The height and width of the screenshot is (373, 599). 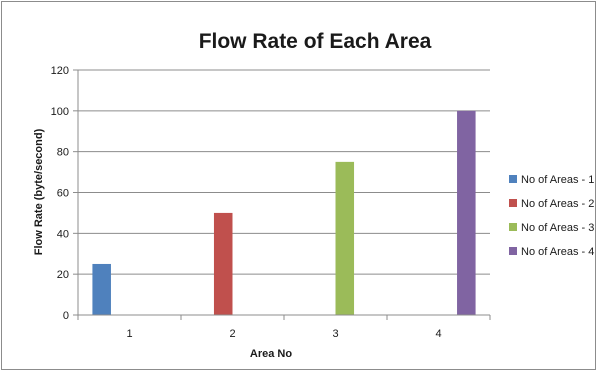 What do you see at coordinates (438, 334) in the screenshot?
I see `x-tick-label: 4` at bounding box center [438, 334].